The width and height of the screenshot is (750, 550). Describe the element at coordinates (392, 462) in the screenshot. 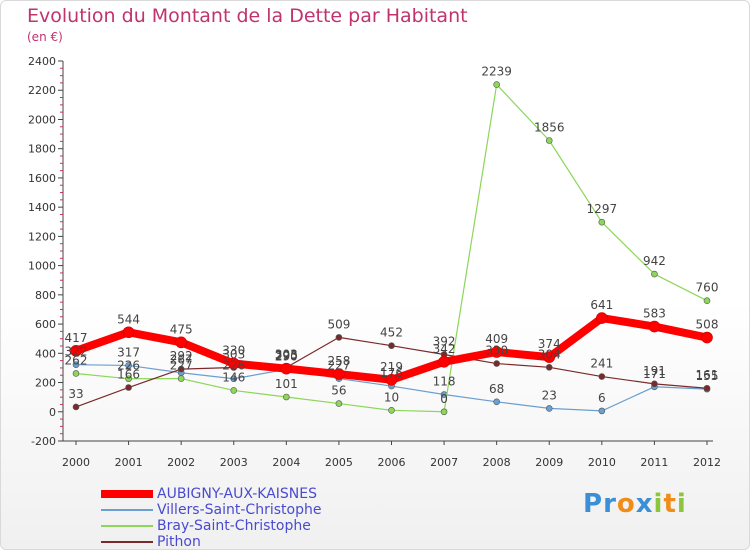

I see `x-tick-label: 2006` at that location.